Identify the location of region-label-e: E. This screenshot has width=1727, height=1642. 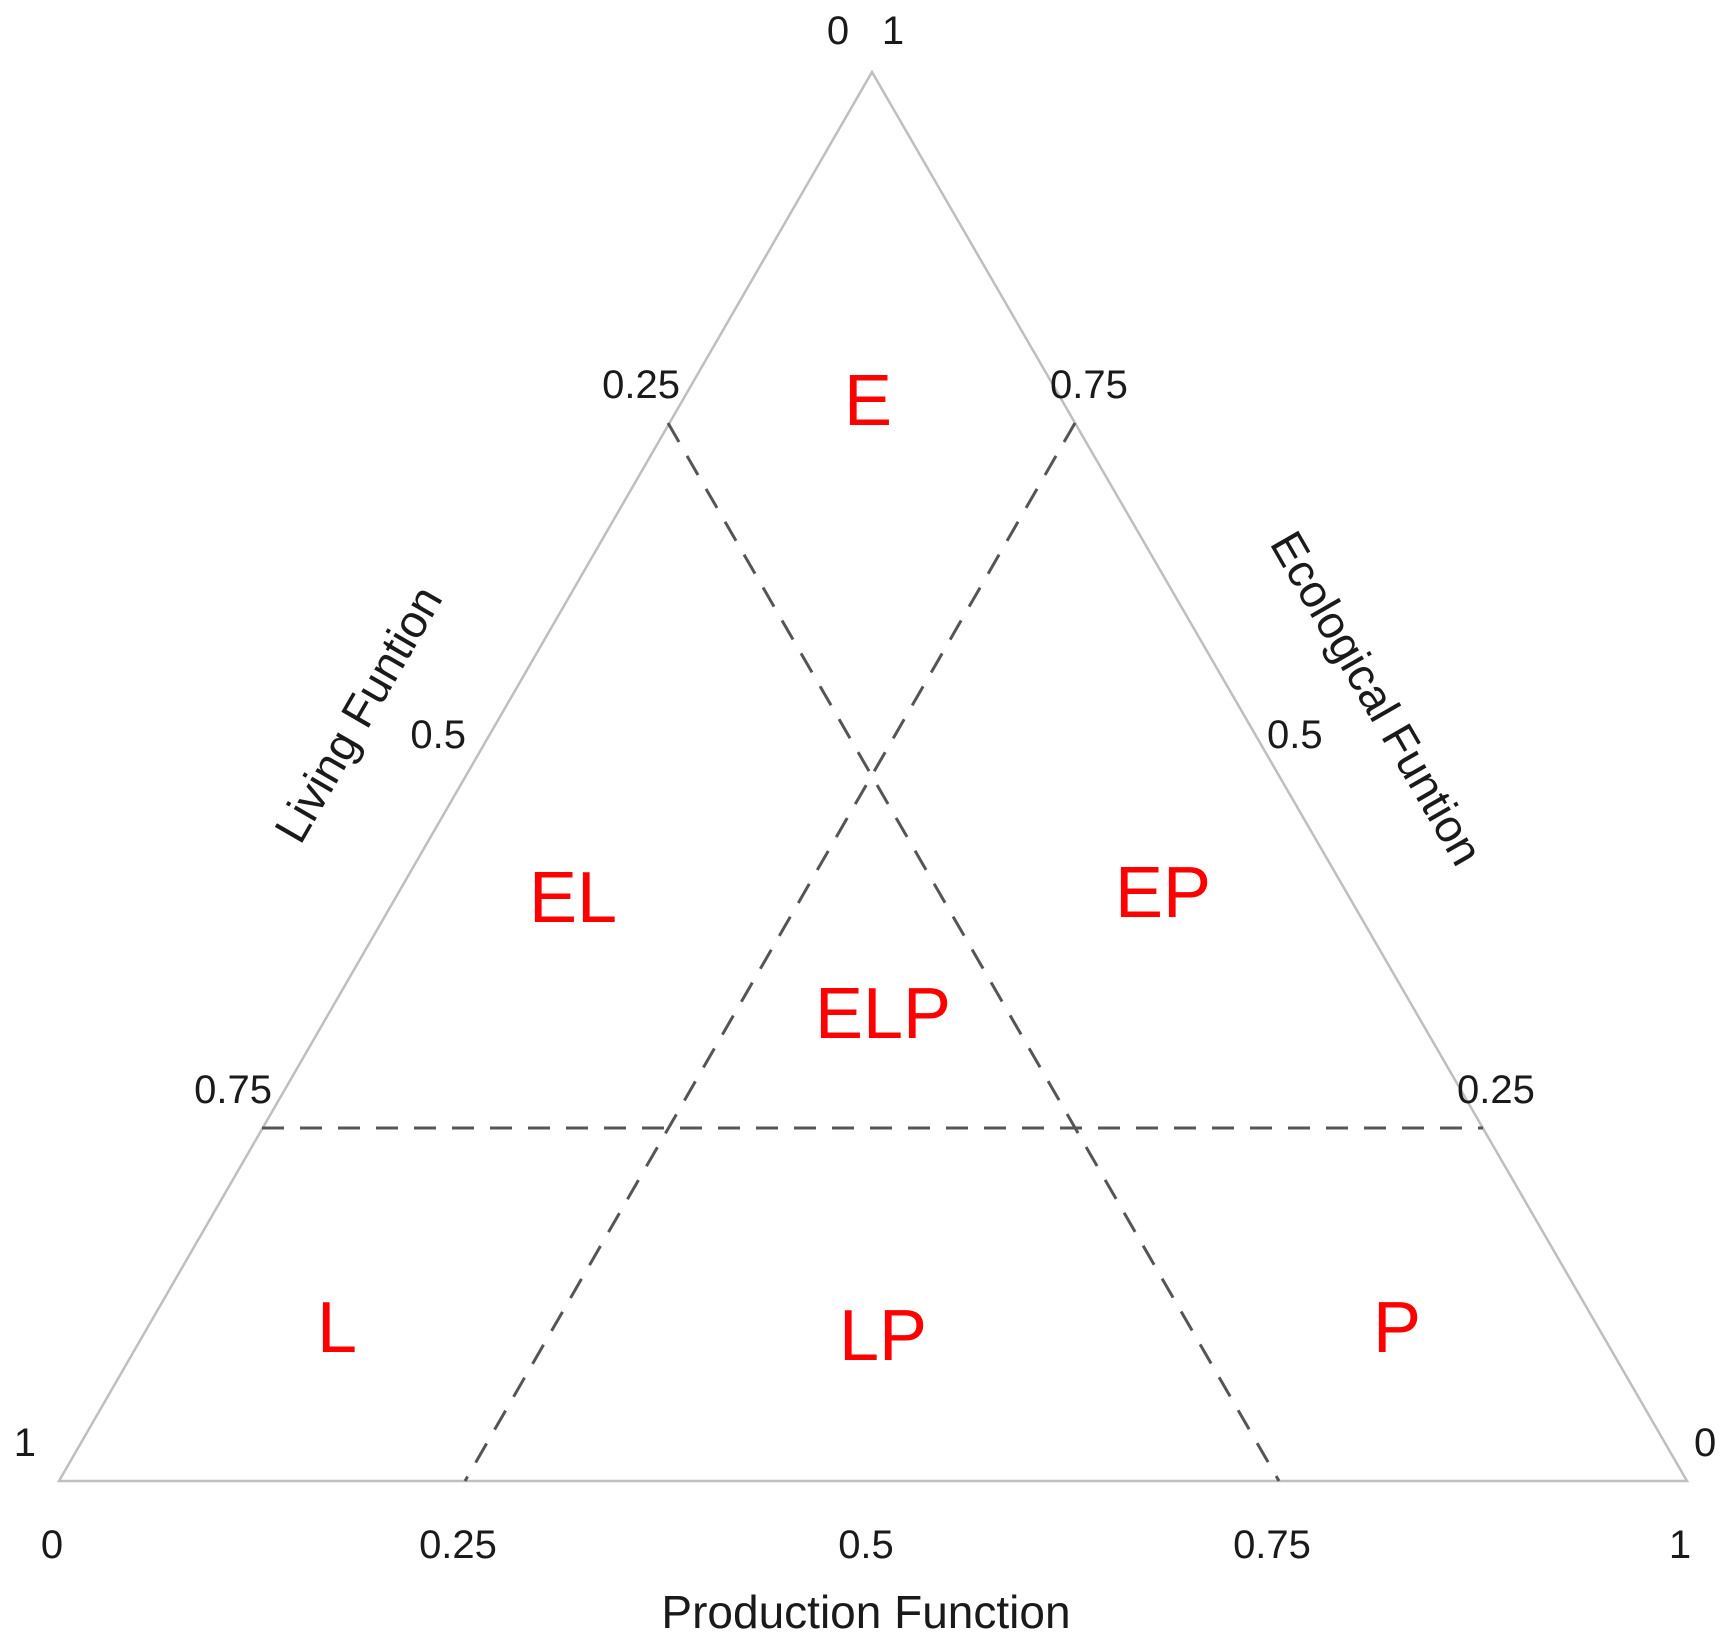
(868, 401).